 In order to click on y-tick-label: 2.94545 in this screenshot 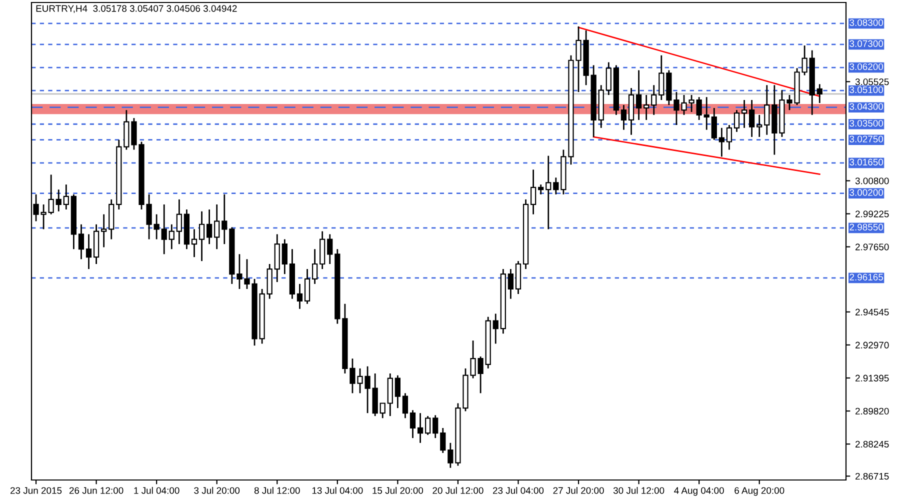, I will do `click(872, 312)`.